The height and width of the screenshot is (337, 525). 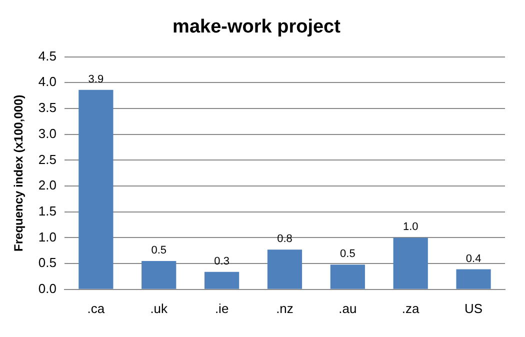 I want to click on data-label: 0.3, so click(x=222, y=261).